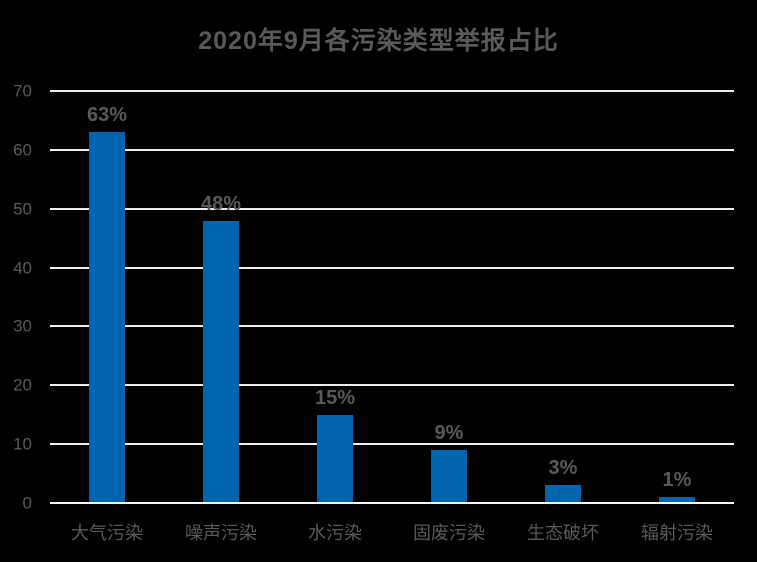  What do you see at coordinates (677, 533) in the screenshot?
I see `x-axis-category-label: 辐射污染` at bounding box center [677, 533].